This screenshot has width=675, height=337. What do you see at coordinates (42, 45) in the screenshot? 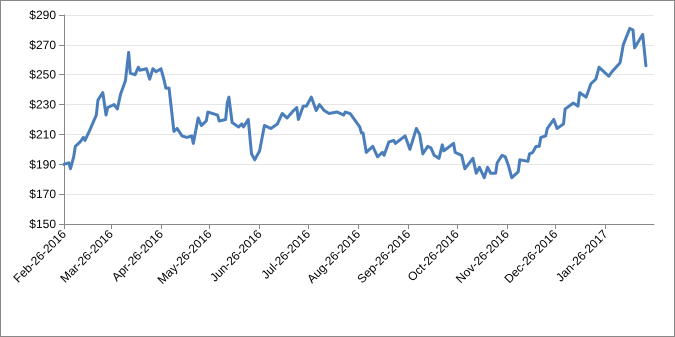
I see `y-tick-label: $270` at bounding box center [42, 45].